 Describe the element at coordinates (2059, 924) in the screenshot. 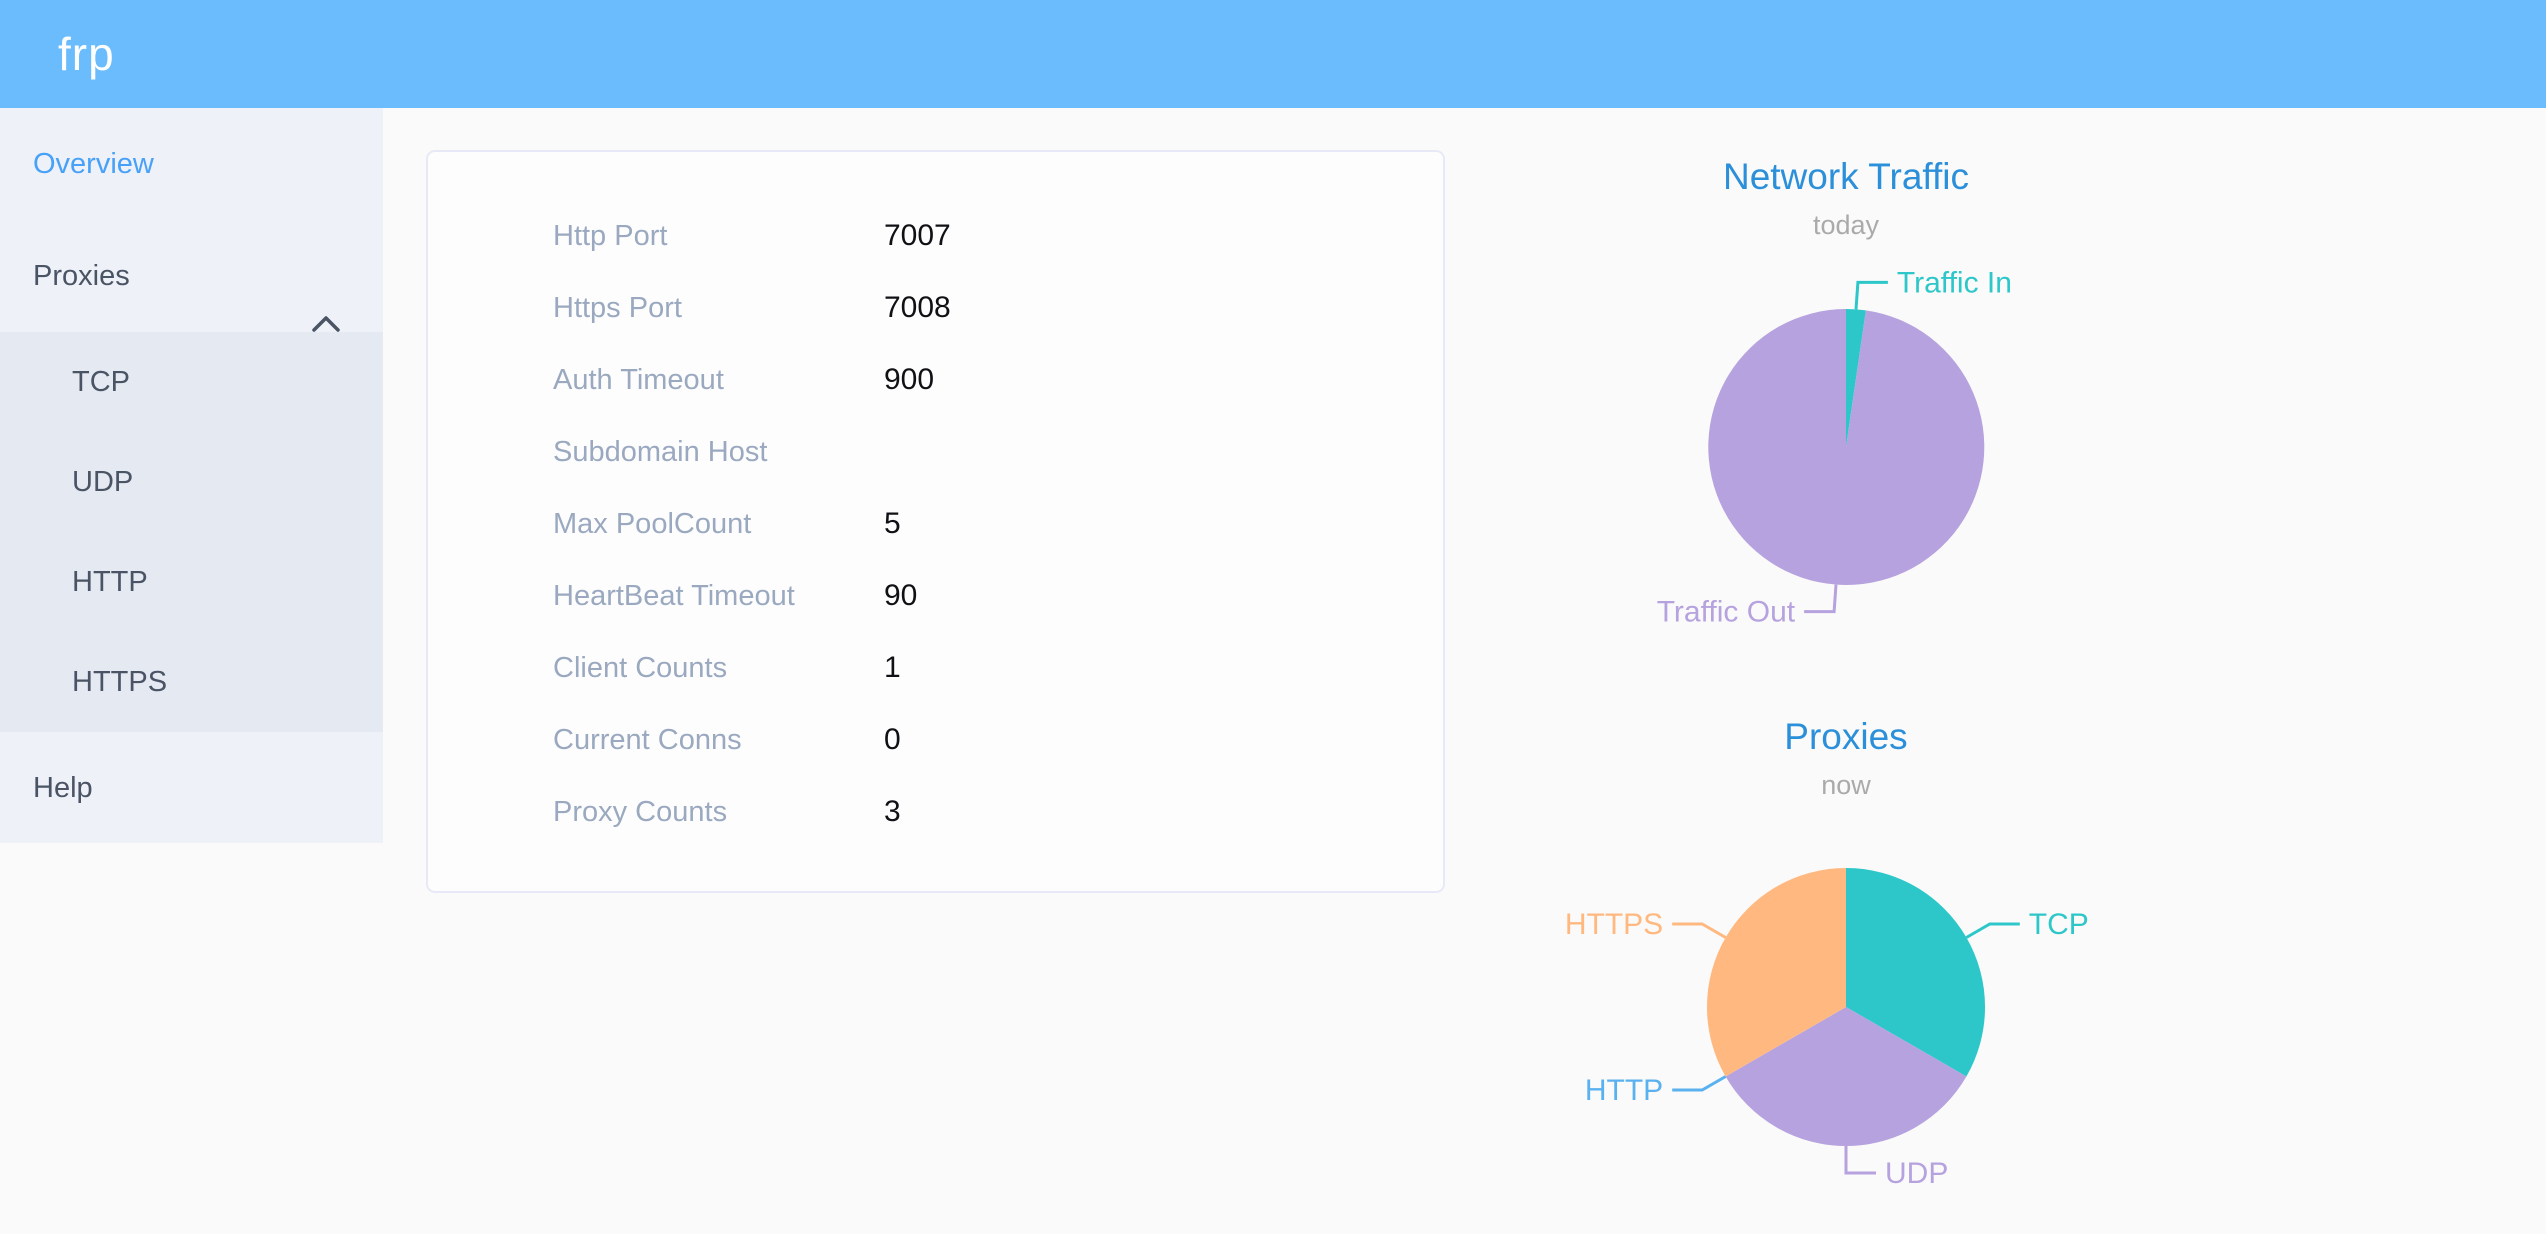

I see `pie-label-tcp: TCP` at that location.